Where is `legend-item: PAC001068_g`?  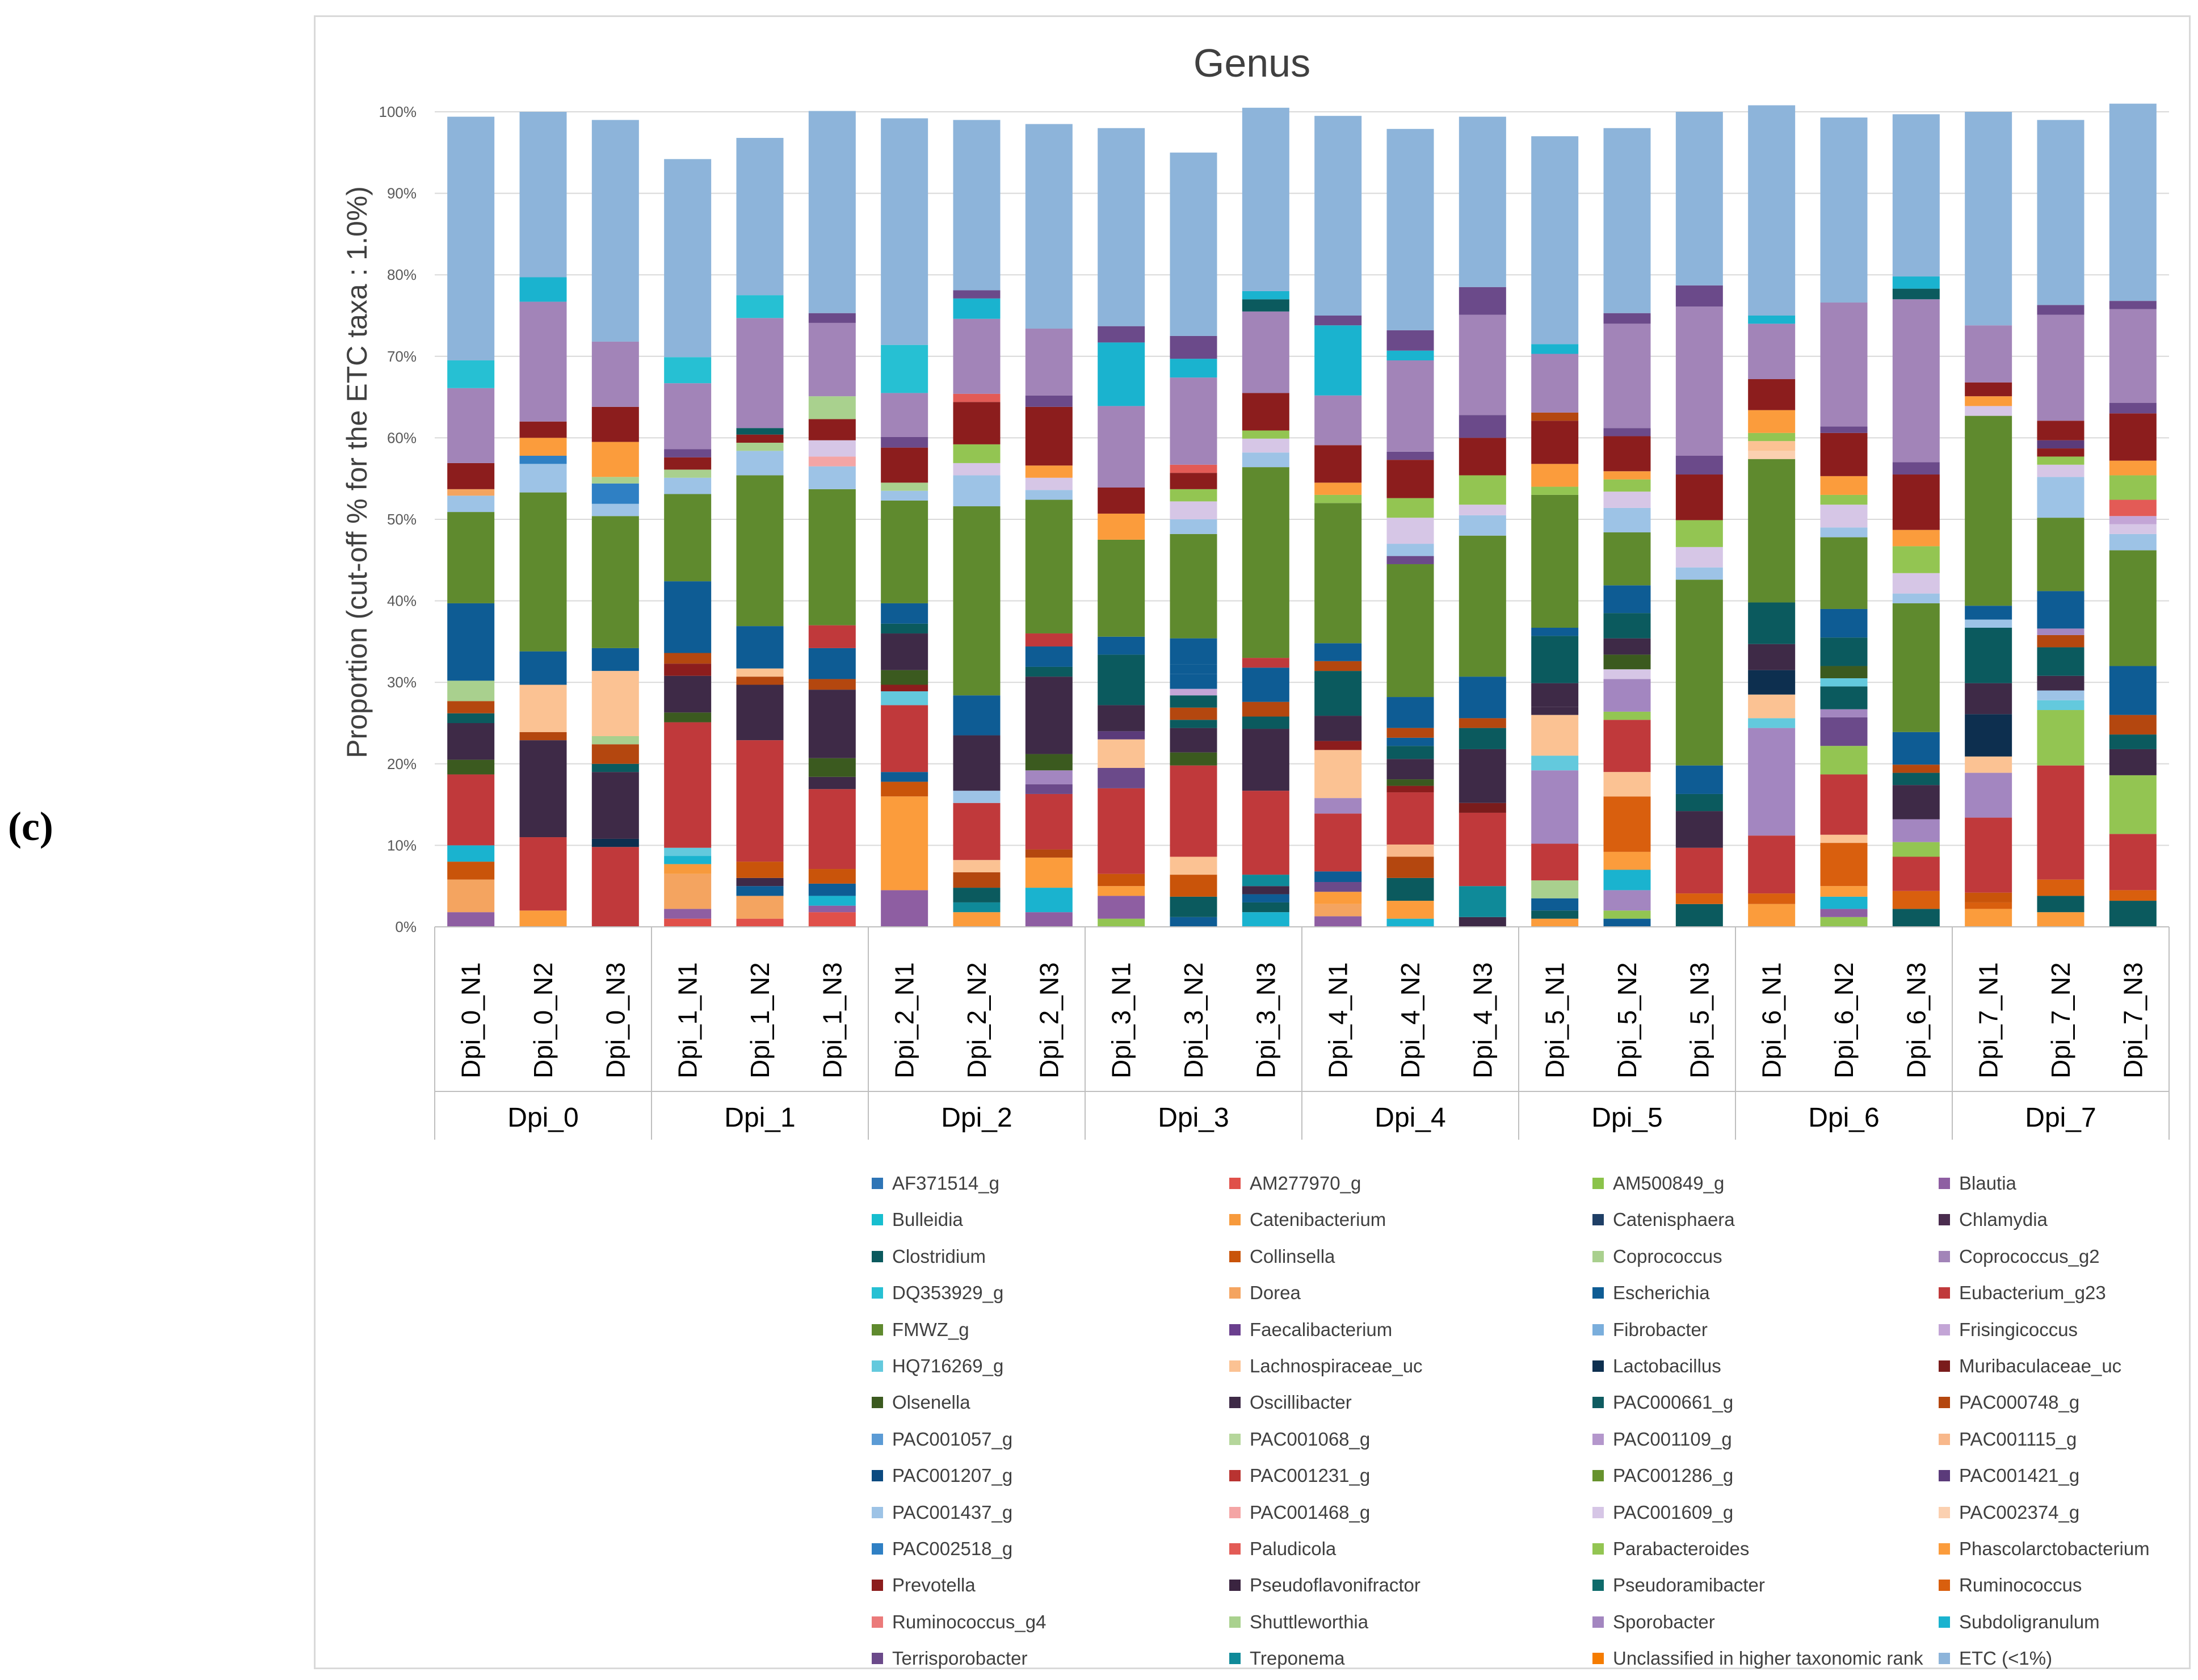 legend-item: PAC001068_g is located at coordinates (1299, 1439).